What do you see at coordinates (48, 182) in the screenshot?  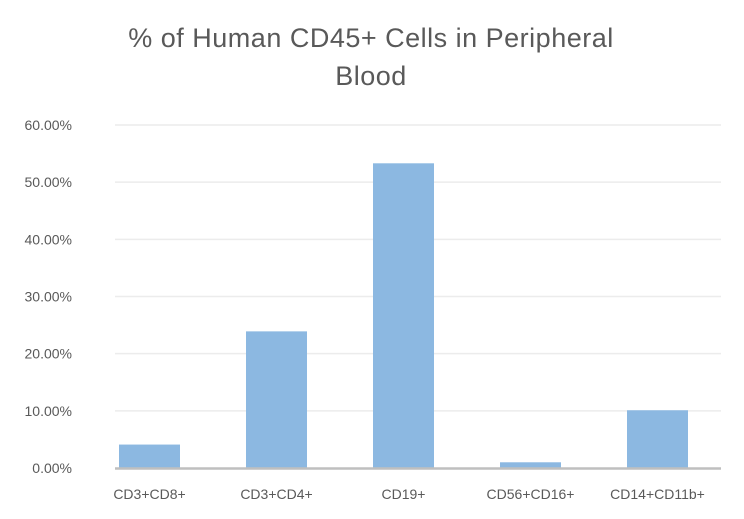 I see `y-tick-label: 50.00%` at bounding box center [48, 182].